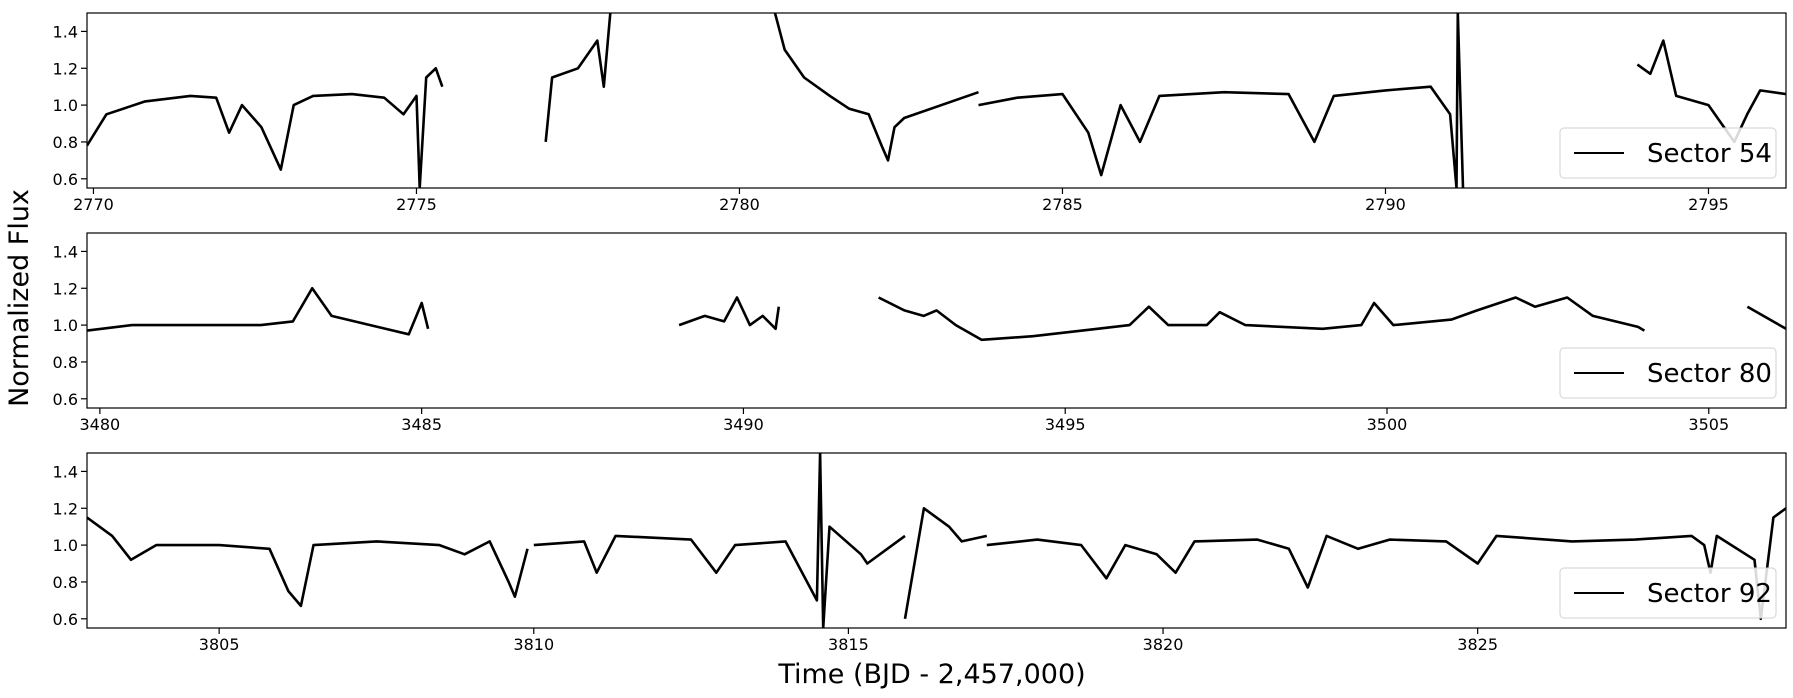 The image size is (1793, 698). I want to click on panel-1-ytick-label-1.2: 1.2, so click(65, 68).